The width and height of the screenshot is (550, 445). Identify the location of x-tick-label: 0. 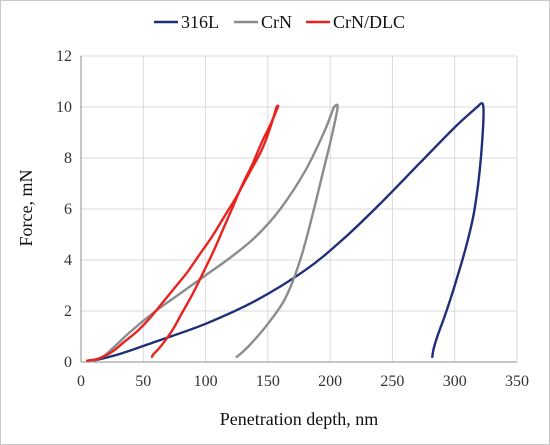
(81, 381).